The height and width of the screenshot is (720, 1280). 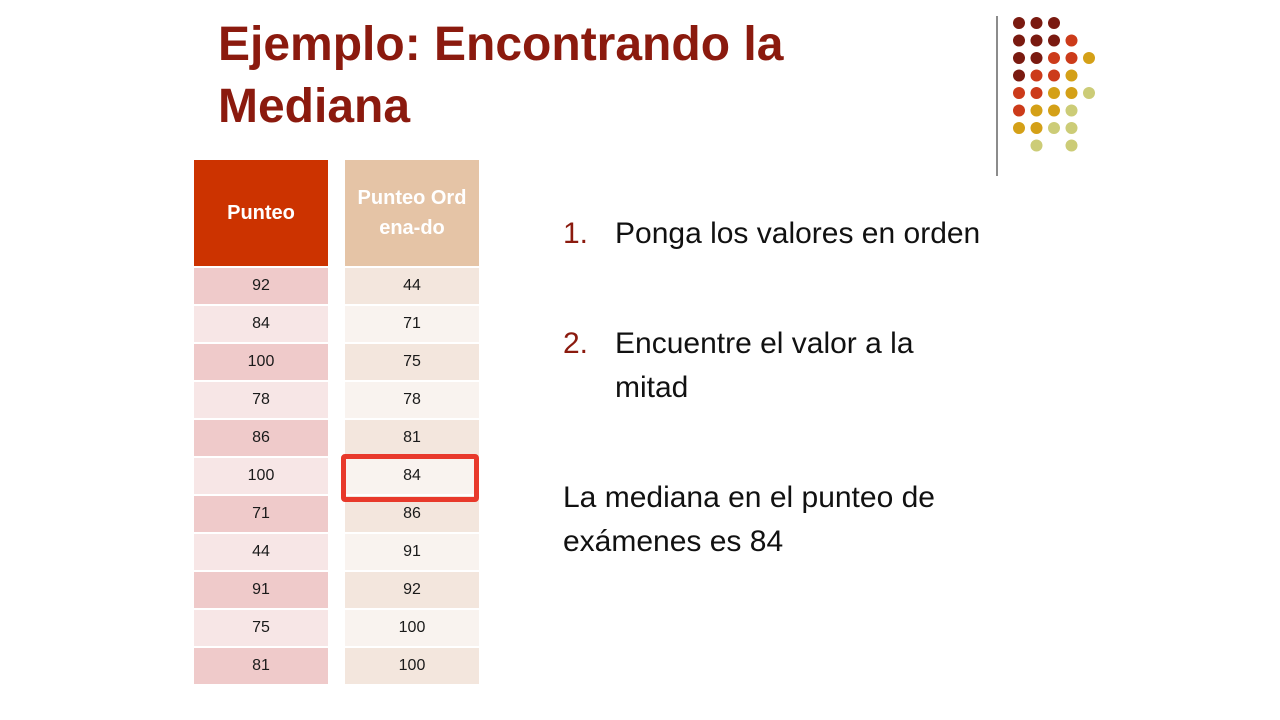 I want to click on scores-table: Punteo 92 84 100 78 86 100 71 44 91 75 81, so click(x=261, y=423).